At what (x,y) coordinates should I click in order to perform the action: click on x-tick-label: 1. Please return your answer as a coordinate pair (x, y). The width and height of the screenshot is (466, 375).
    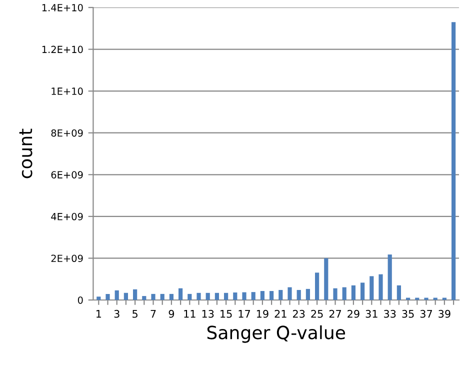
    Looking at the image, I should click on (99, 314).